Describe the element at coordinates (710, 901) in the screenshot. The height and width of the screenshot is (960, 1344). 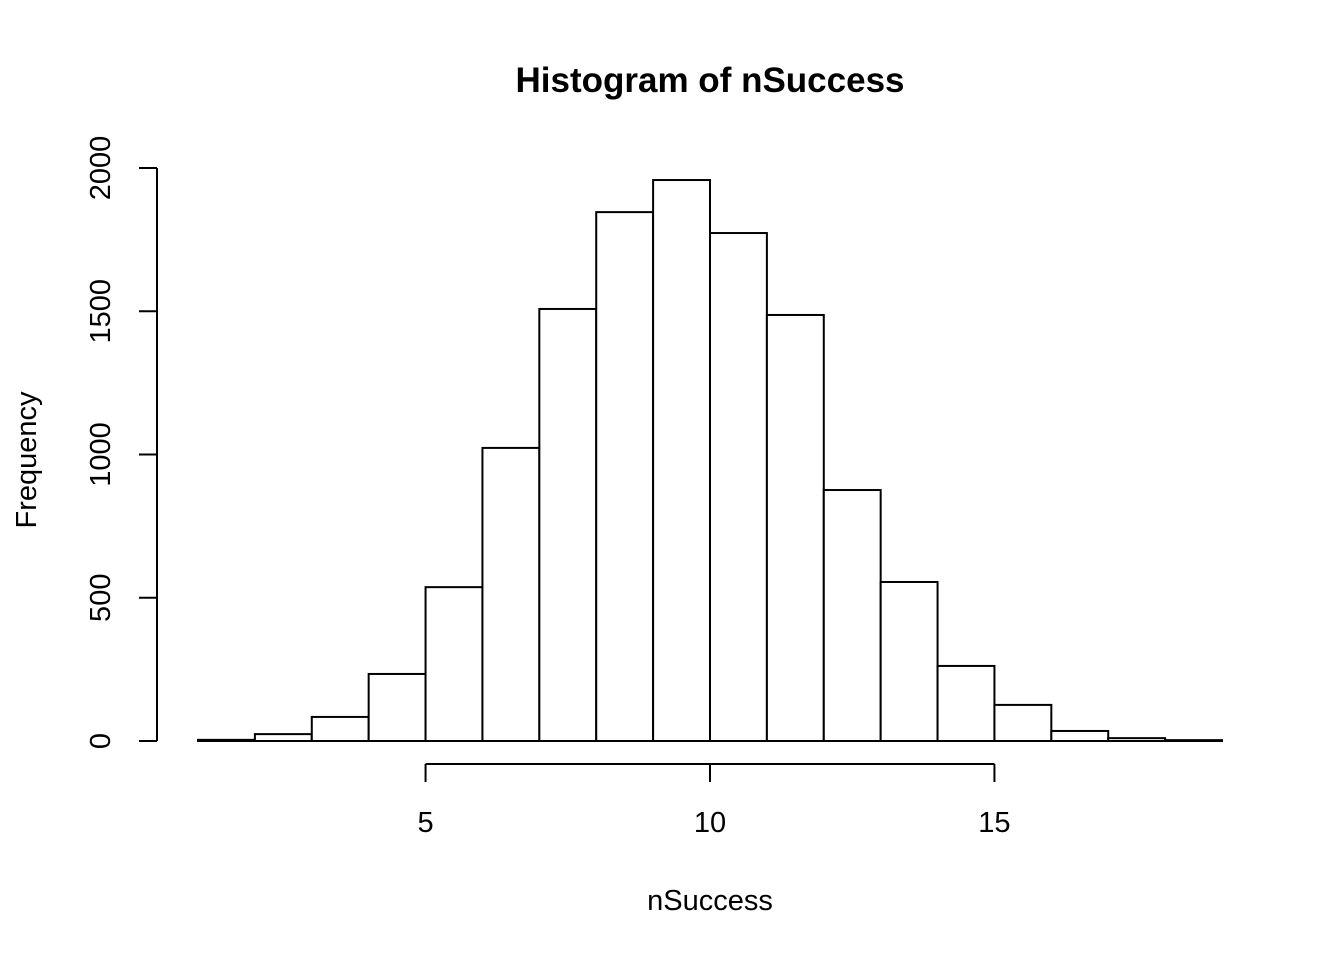
I see `x-axis-label: nSuccess` at that location.